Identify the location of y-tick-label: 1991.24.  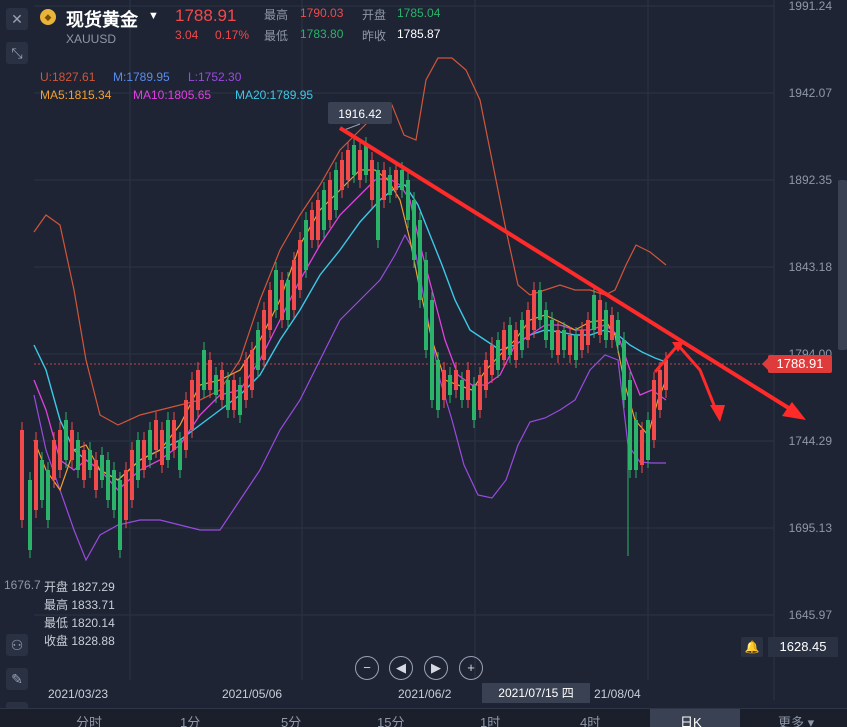
(811, 6).